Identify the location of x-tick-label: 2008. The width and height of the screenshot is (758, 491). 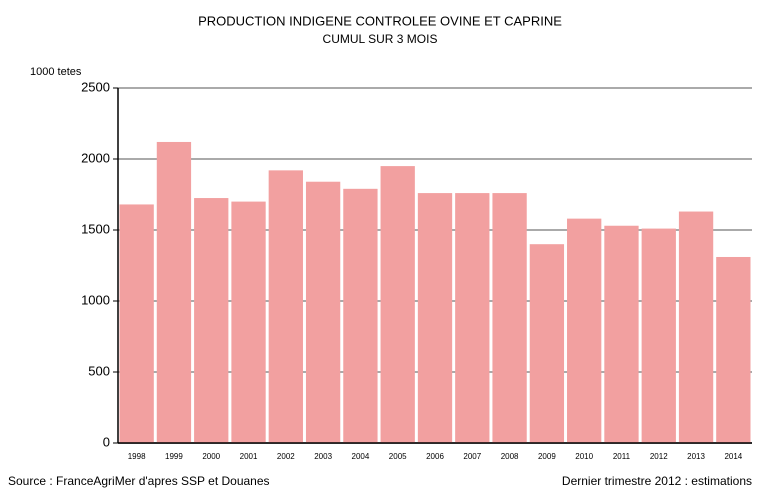
(510, 456).